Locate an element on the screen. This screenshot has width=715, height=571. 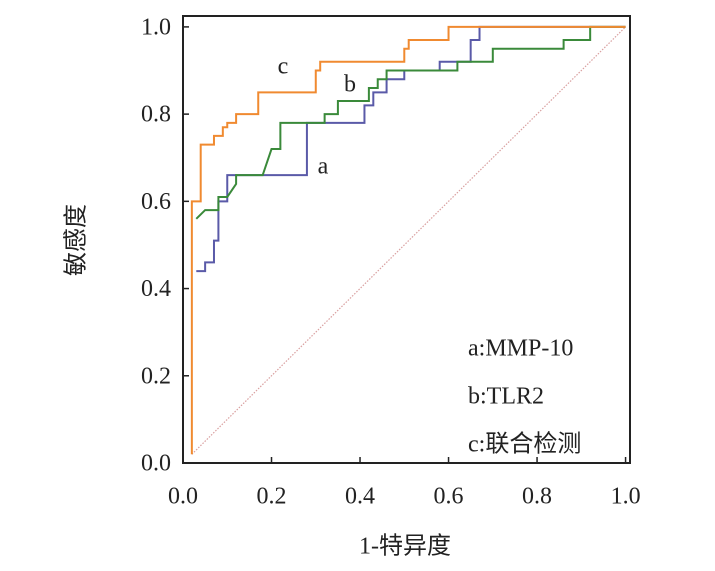
legend-entry: b:TLR2 is located at coordinates (506, 397).